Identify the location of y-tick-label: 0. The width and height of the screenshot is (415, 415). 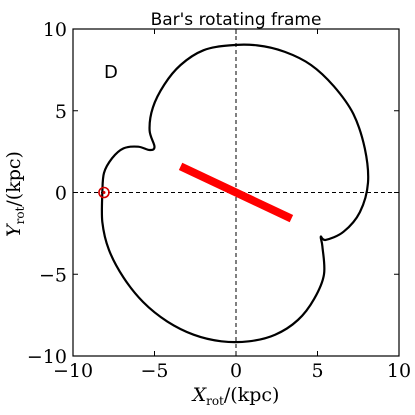
(61, 194).